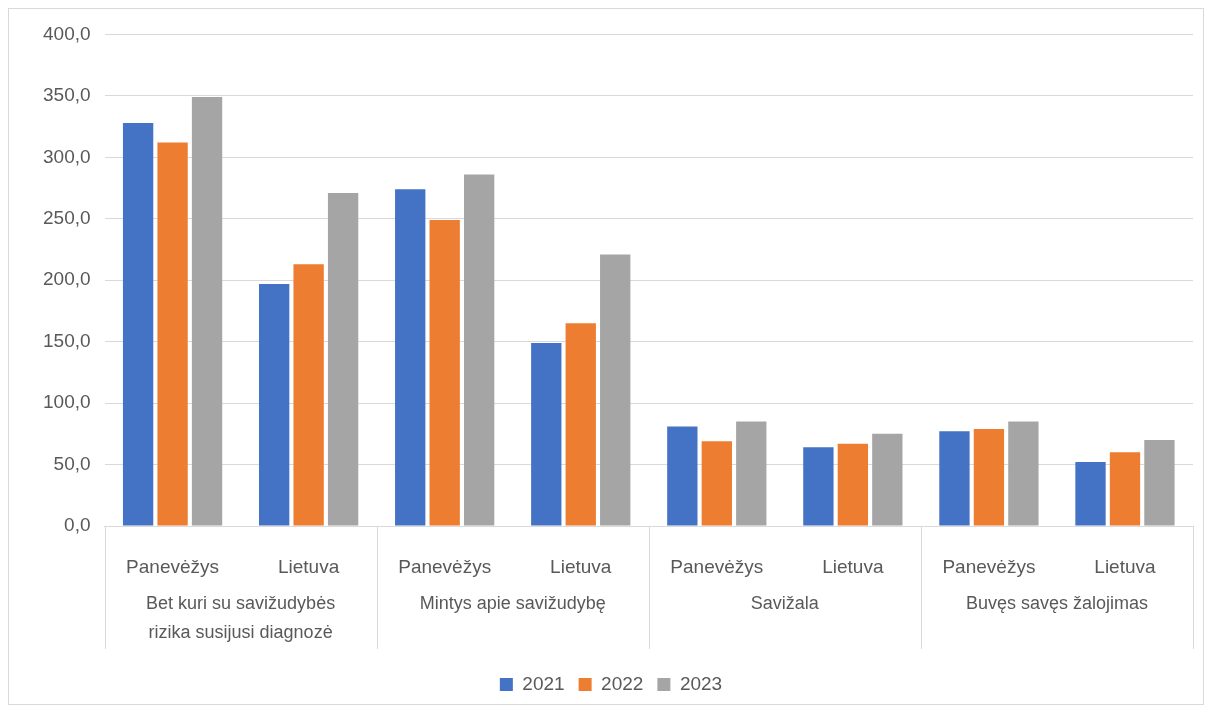 Image resolution: width=1210 pixels, height=707 pixels. Describe the element at coordinates (622, 683) in the screenshot. I see `legend-label: 2022` at that location.